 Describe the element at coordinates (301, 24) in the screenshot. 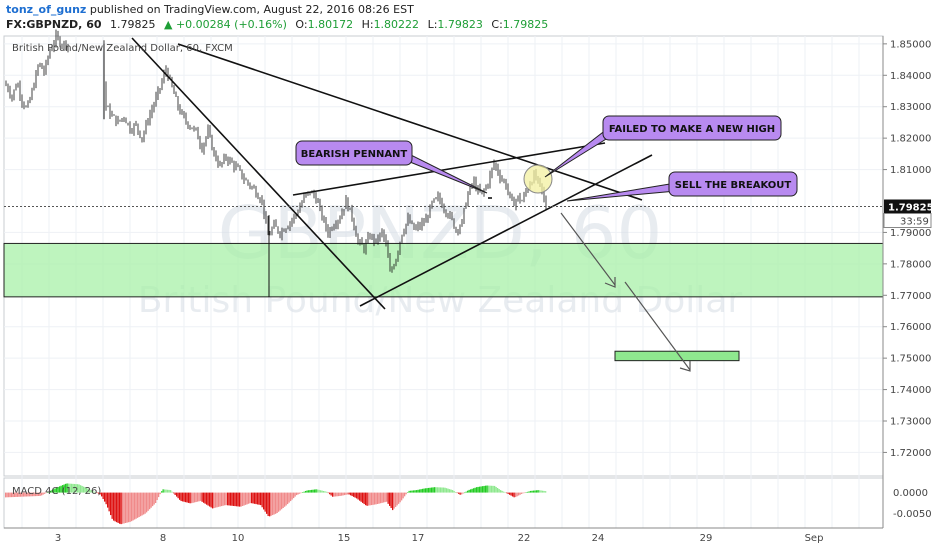

I see `open-label: O:` at that location.